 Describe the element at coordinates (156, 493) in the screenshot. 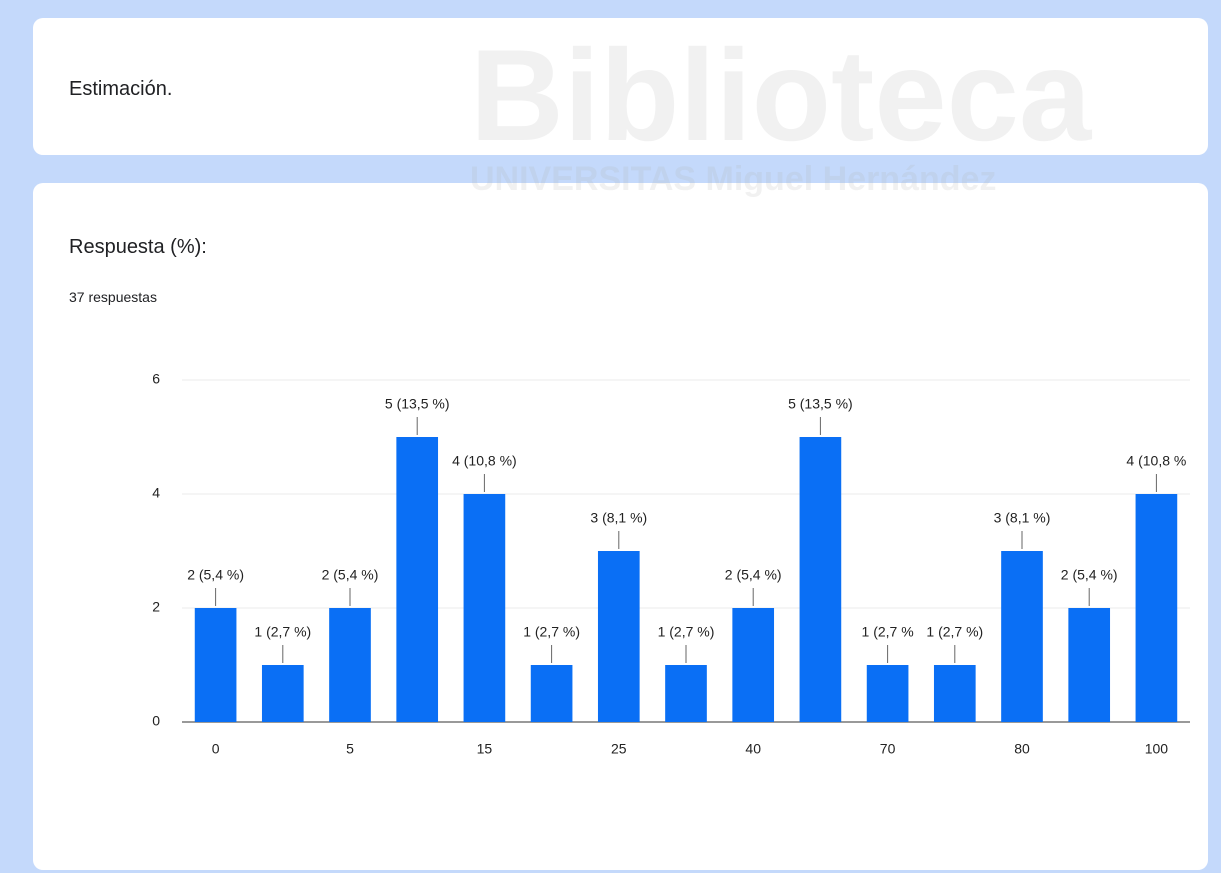

I see `y-tick-label: 4` at that location.